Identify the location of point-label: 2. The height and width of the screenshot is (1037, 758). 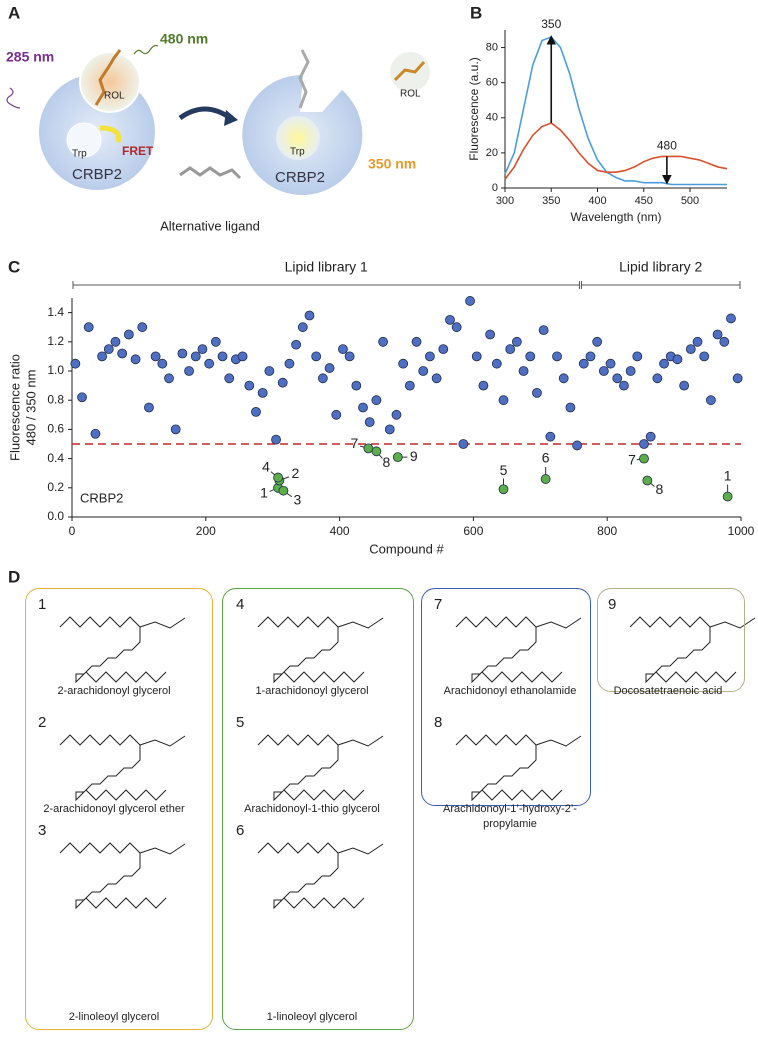
(295, 473).